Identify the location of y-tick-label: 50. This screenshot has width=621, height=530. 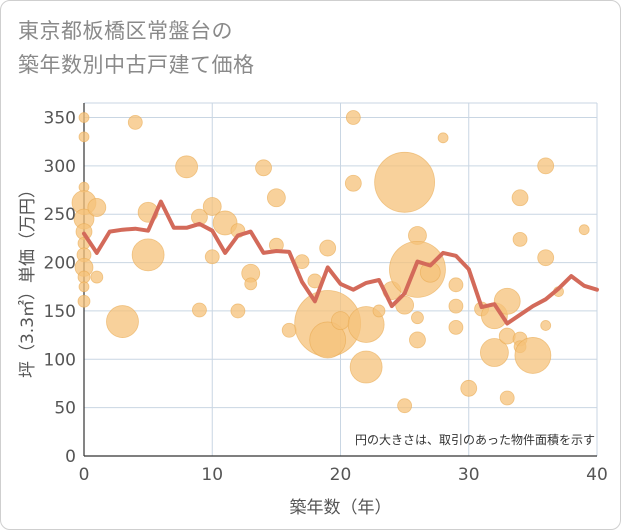
(65, 409).